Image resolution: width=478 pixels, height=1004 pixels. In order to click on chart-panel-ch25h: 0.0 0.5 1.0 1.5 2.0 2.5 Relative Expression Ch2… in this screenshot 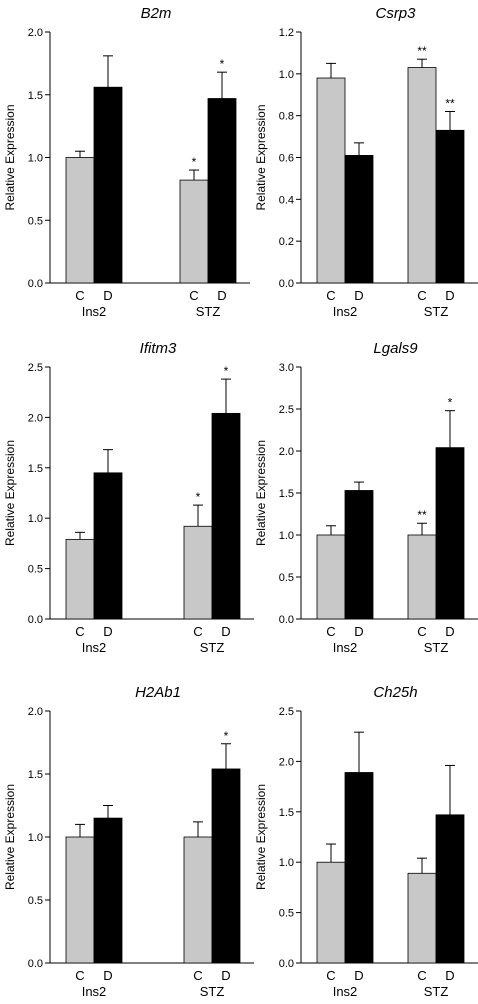, I will do `click(366, 841)`.